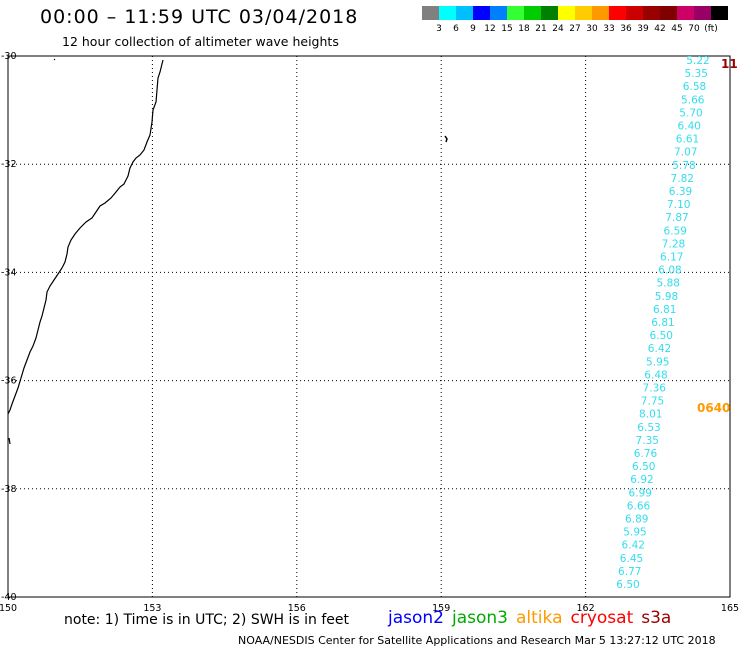  I want to click on legend-jason3: jason3, so click(480, 618).